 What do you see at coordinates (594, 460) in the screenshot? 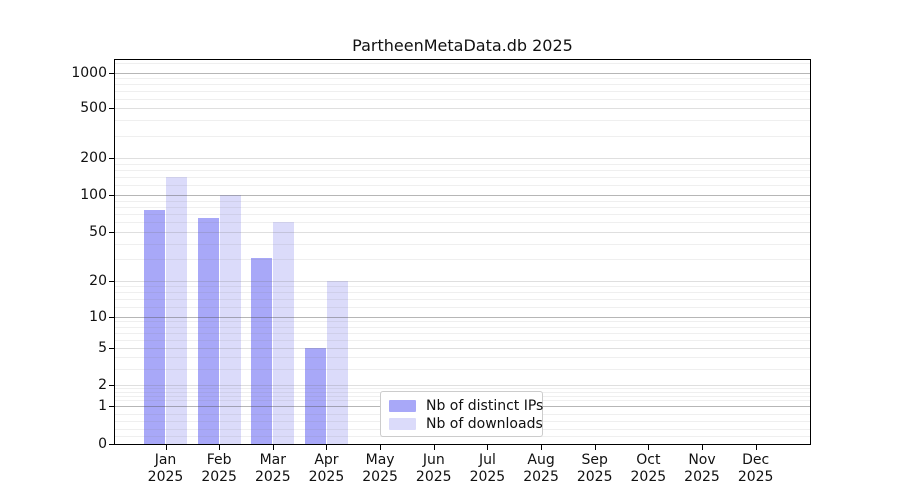
I see `x-tick-month: Sep` at bounding box center [594, 460].